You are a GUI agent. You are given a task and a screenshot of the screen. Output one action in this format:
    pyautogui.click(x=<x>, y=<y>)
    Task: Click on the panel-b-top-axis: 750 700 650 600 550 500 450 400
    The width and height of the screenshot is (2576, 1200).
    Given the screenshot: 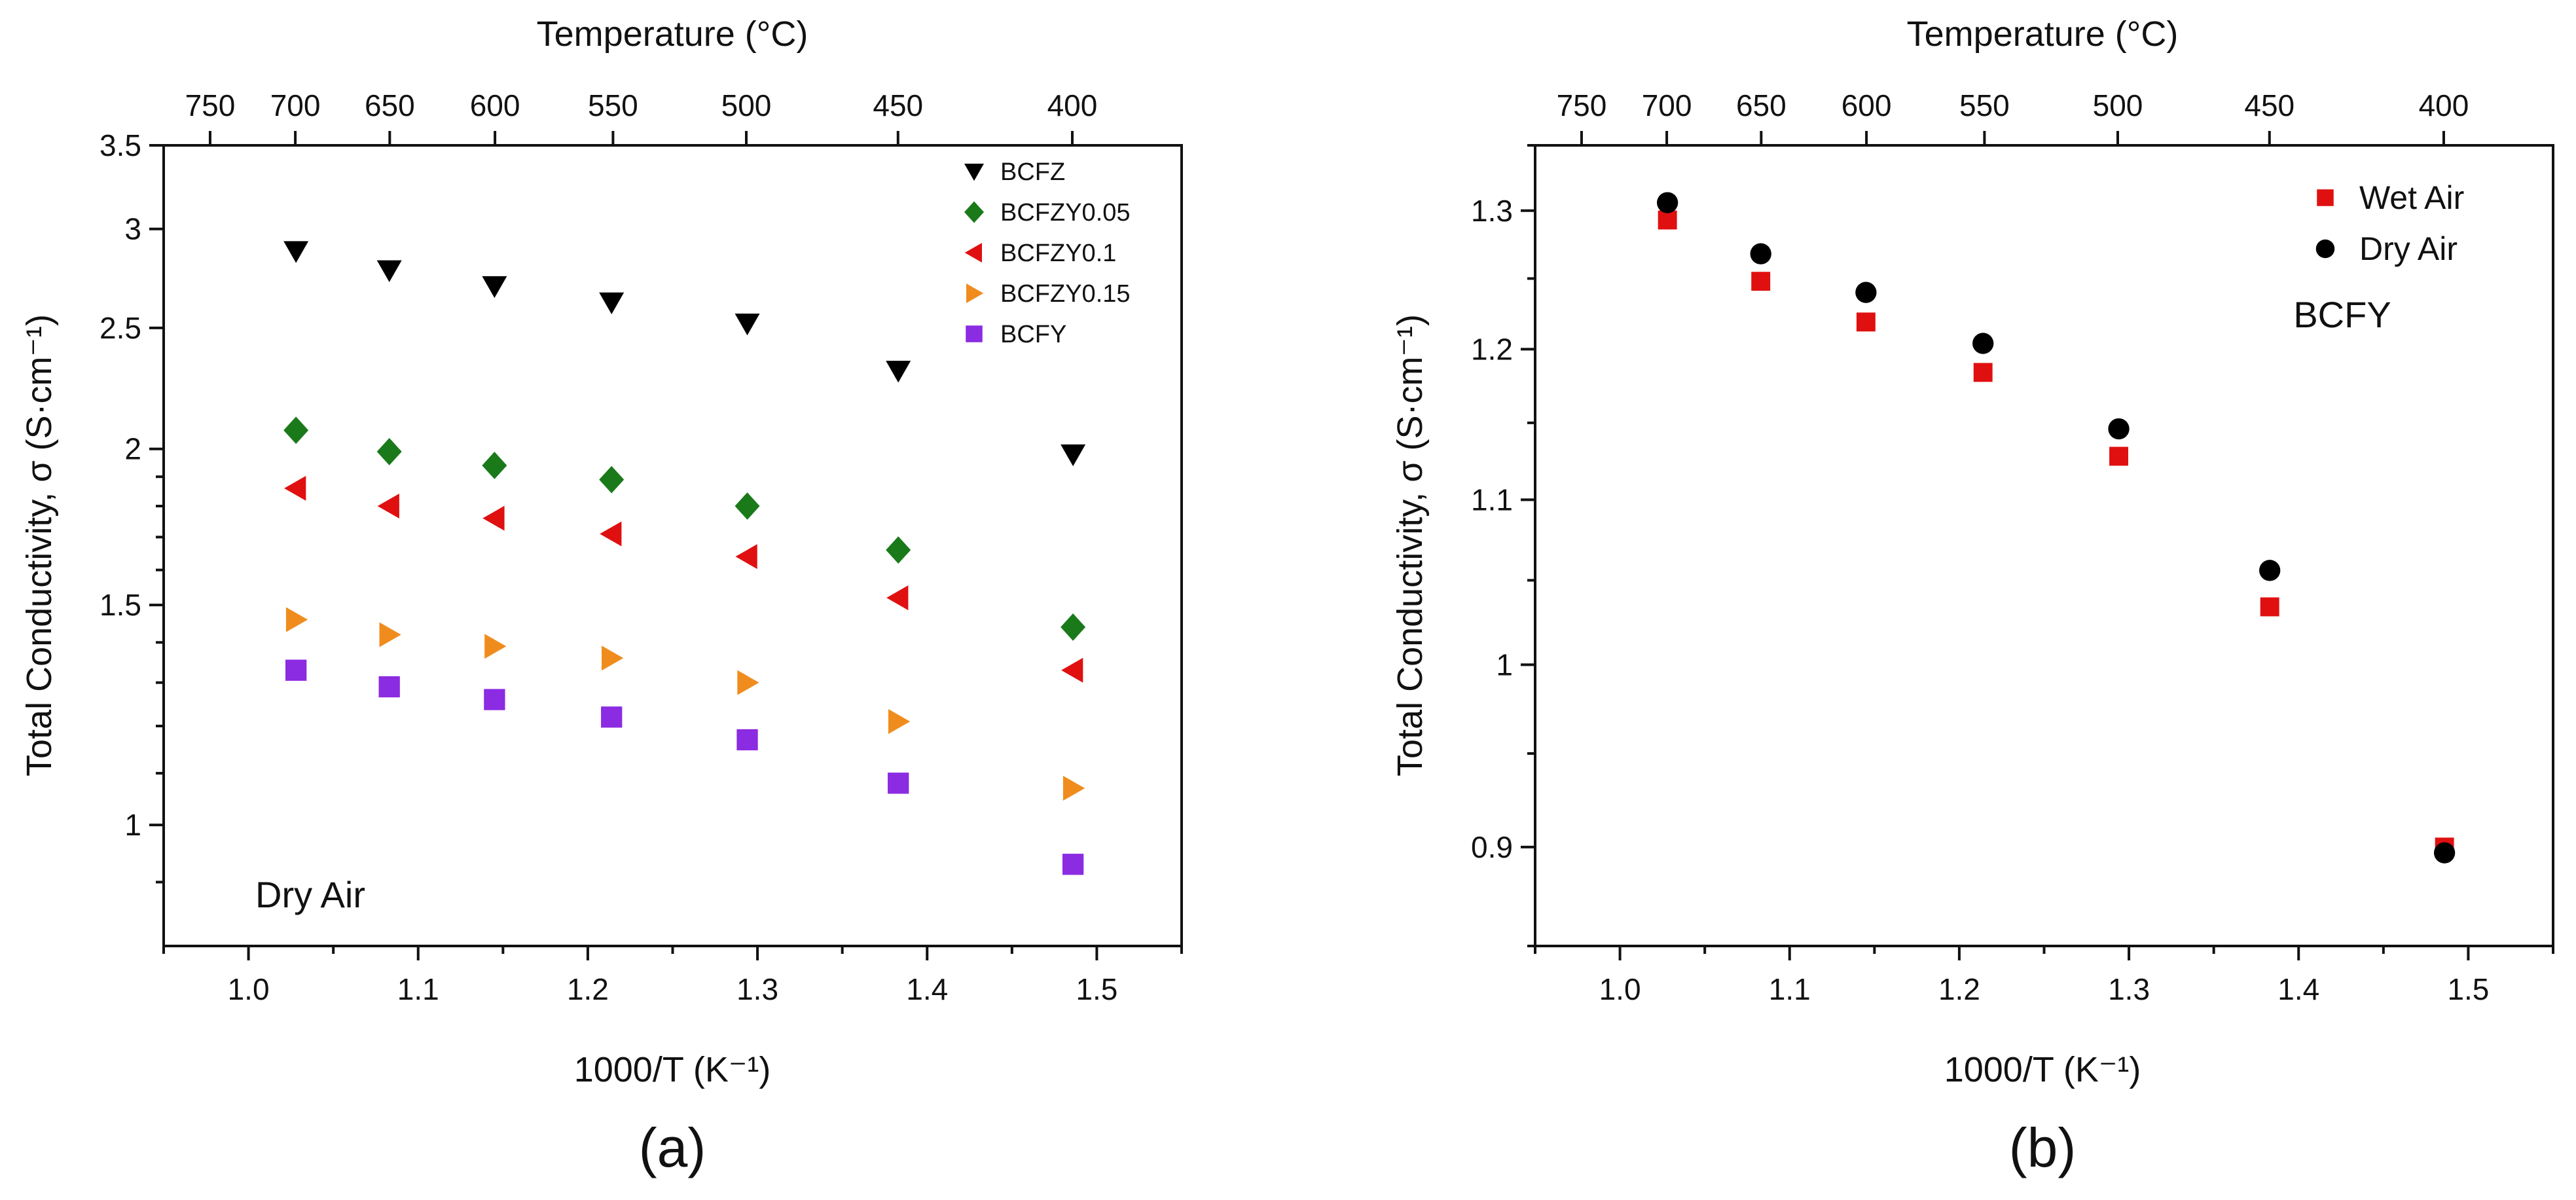 What is the action you would take?
    pyautogui.click(x=2013, y=117)
    